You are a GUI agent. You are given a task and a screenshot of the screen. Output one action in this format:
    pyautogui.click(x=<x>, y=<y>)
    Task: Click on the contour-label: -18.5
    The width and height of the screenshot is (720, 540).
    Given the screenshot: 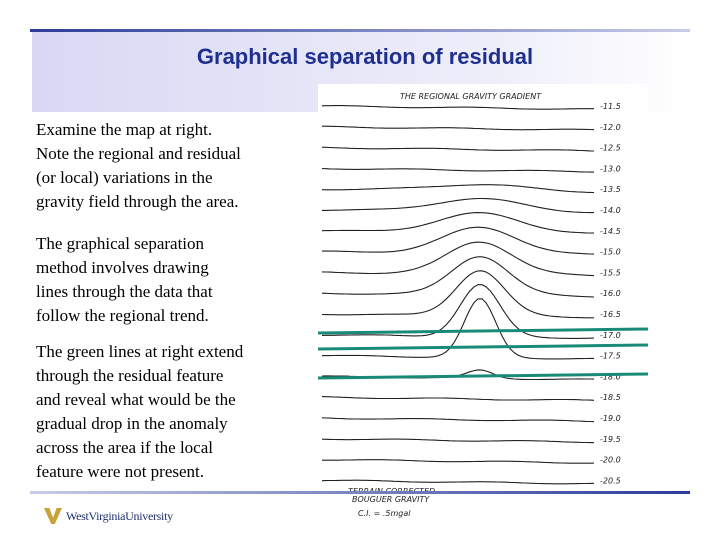 What is the action you would take?
    pyautogui.click(x=610, y=397)
    